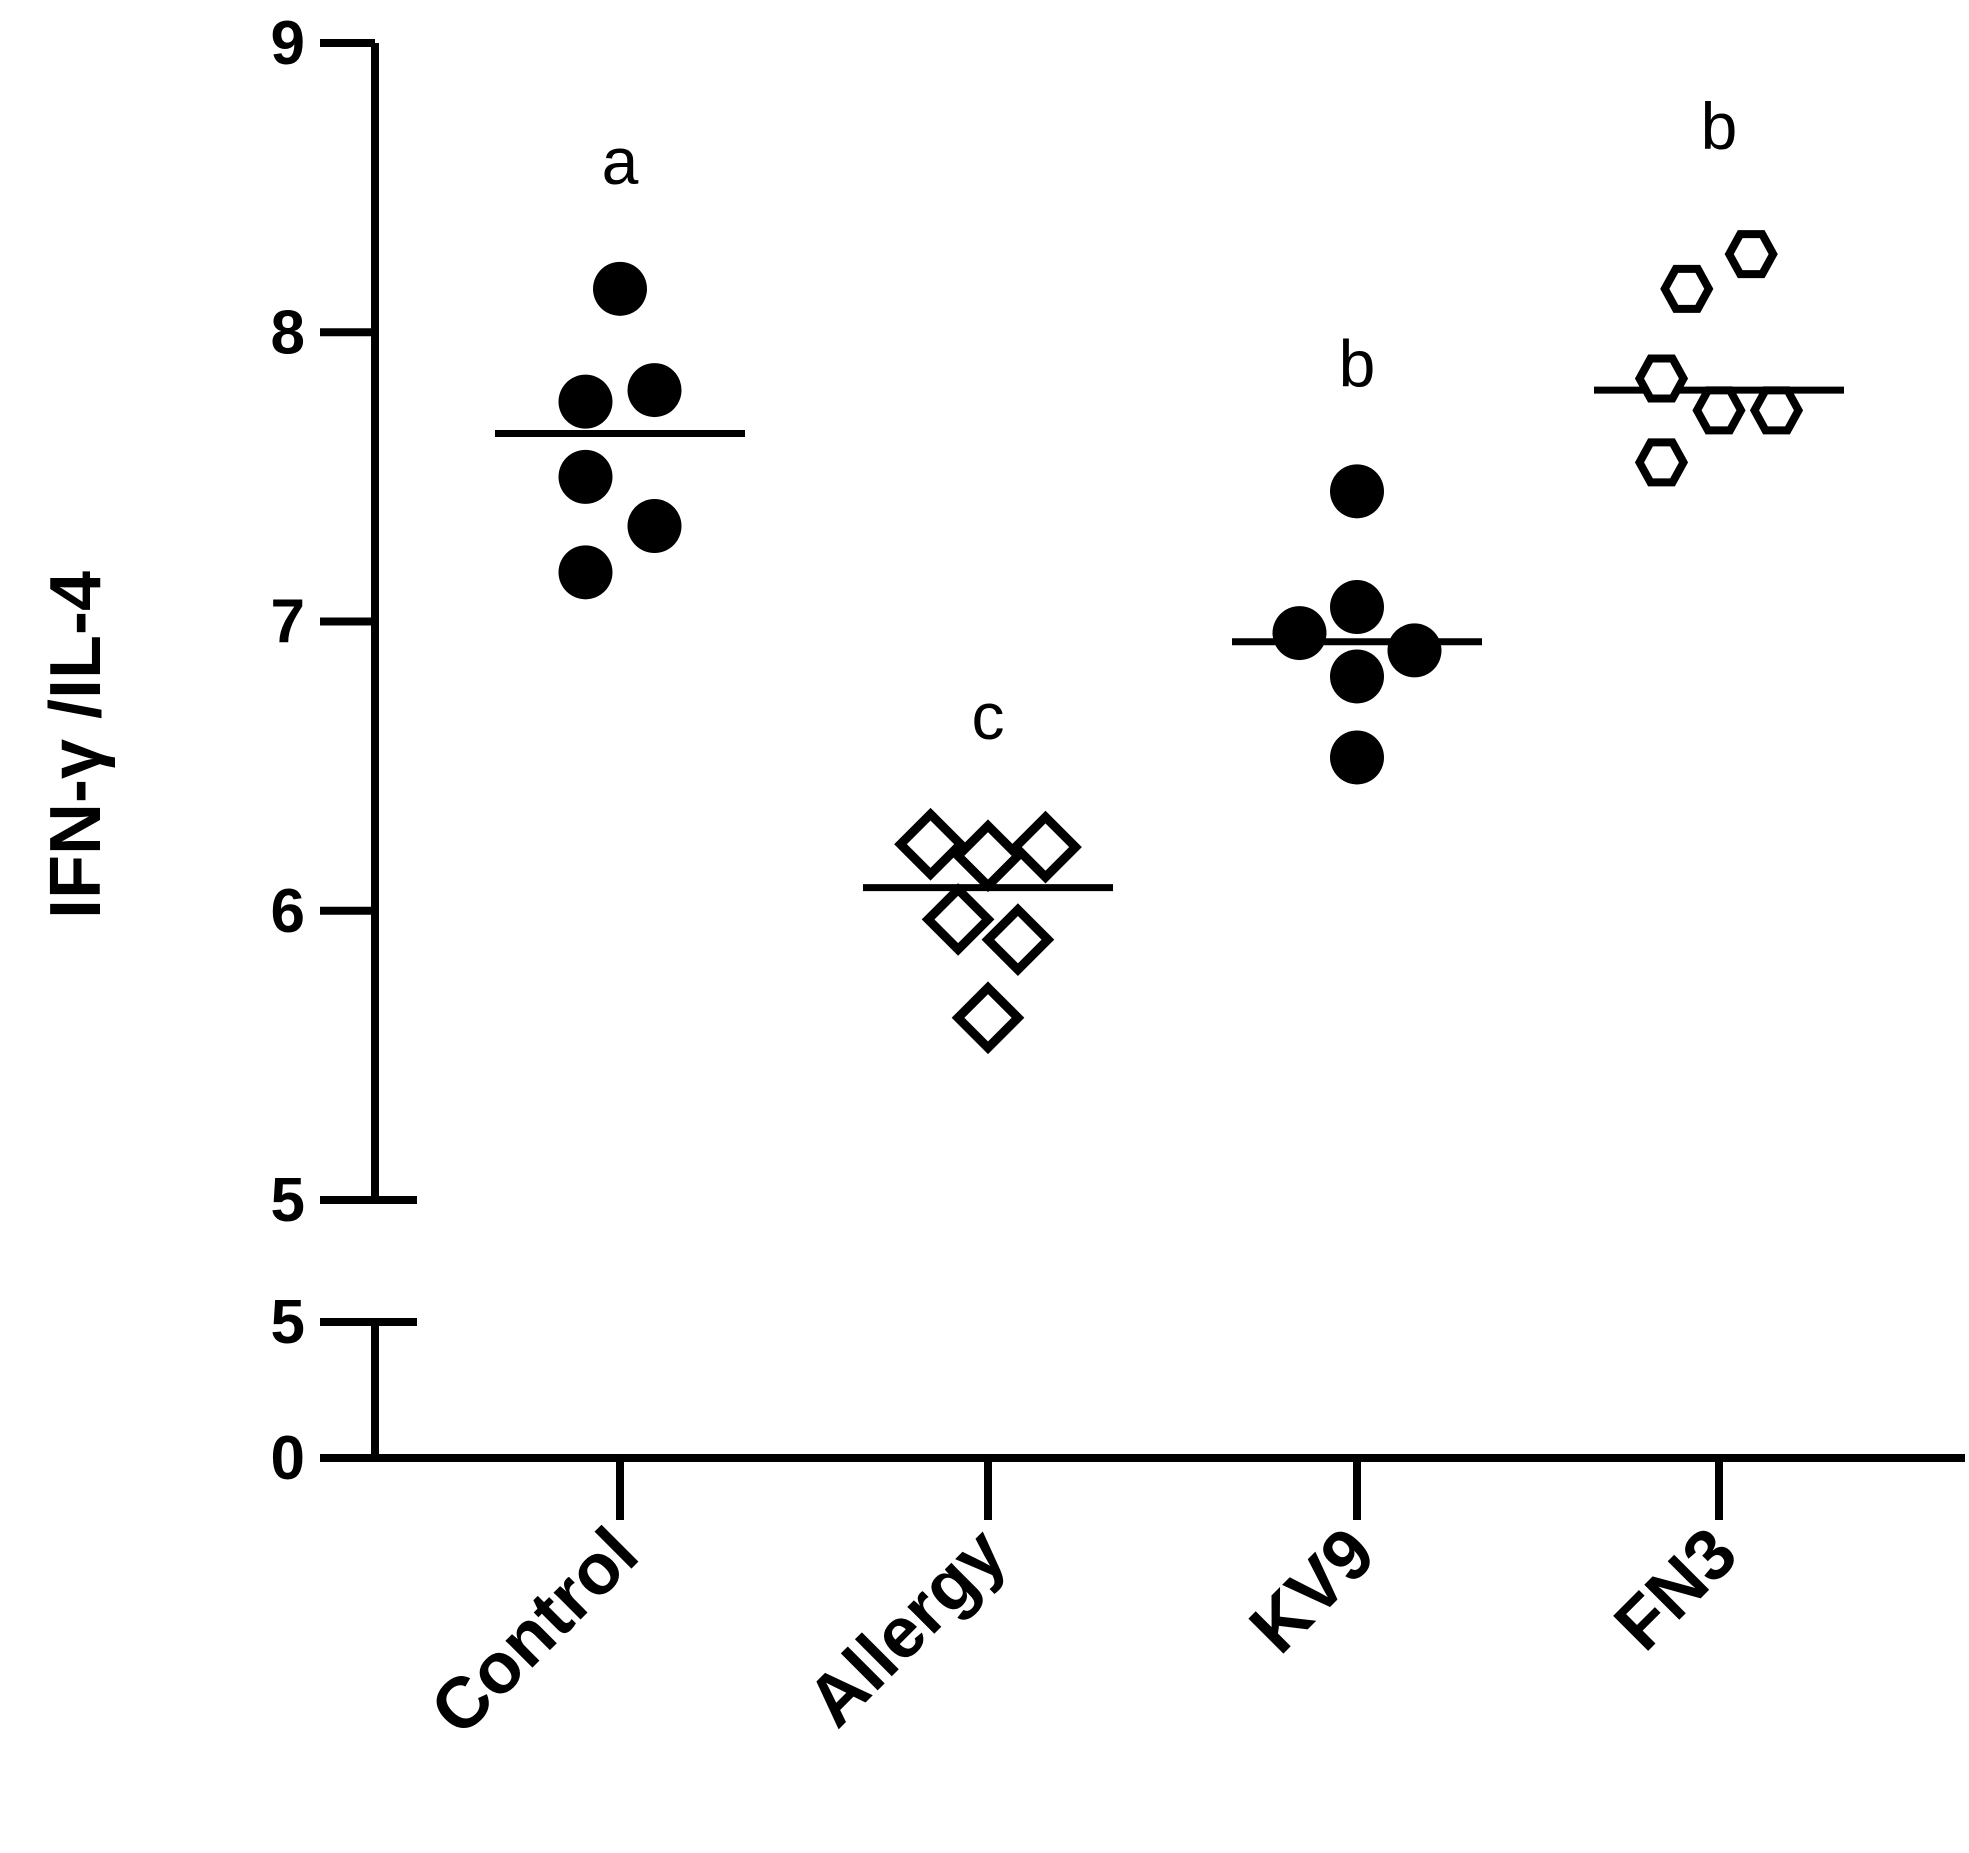 The height and width of the screenshot is (1853, 1969). I want to click on x-tick-label-allergy: Allergy, so click(906, 1627).